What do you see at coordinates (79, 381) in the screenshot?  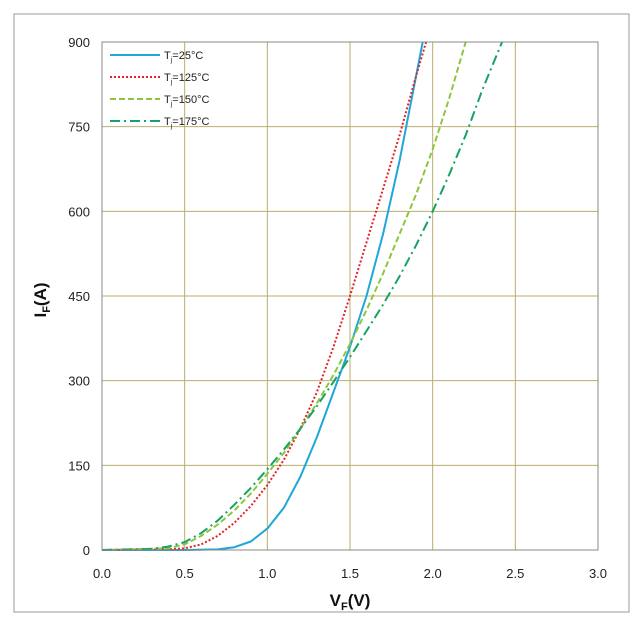 I see `y-tick-label: 300` at bounding box center [79, 381].